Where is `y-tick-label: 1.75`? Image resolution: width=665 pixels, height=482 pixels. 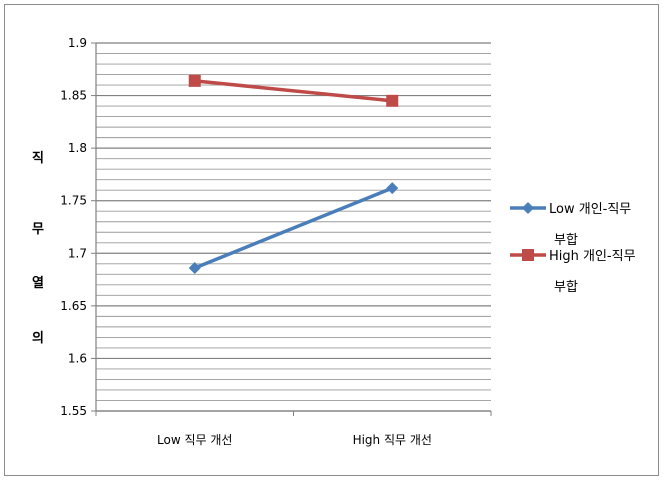
y-tick-label: 1.75 is located at coordinates (73, 201).